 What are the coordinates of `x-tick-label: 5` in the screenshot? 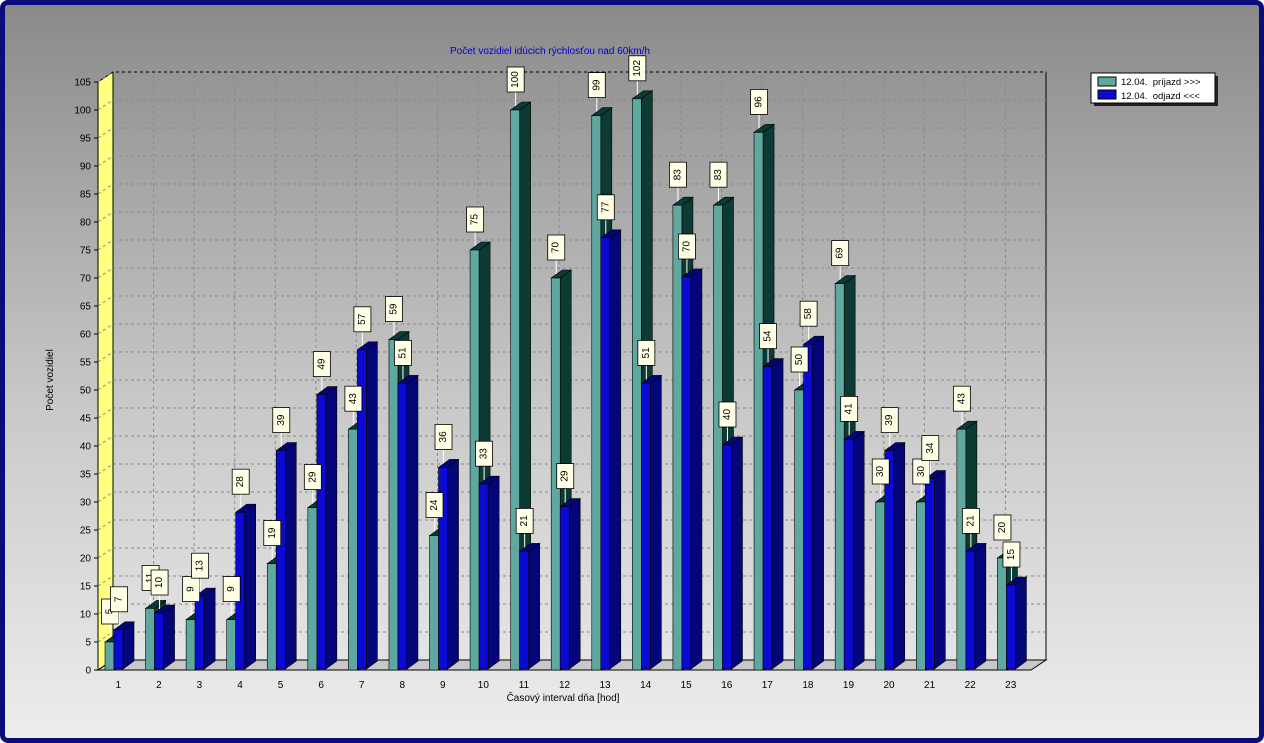 It's located at (281, 685).